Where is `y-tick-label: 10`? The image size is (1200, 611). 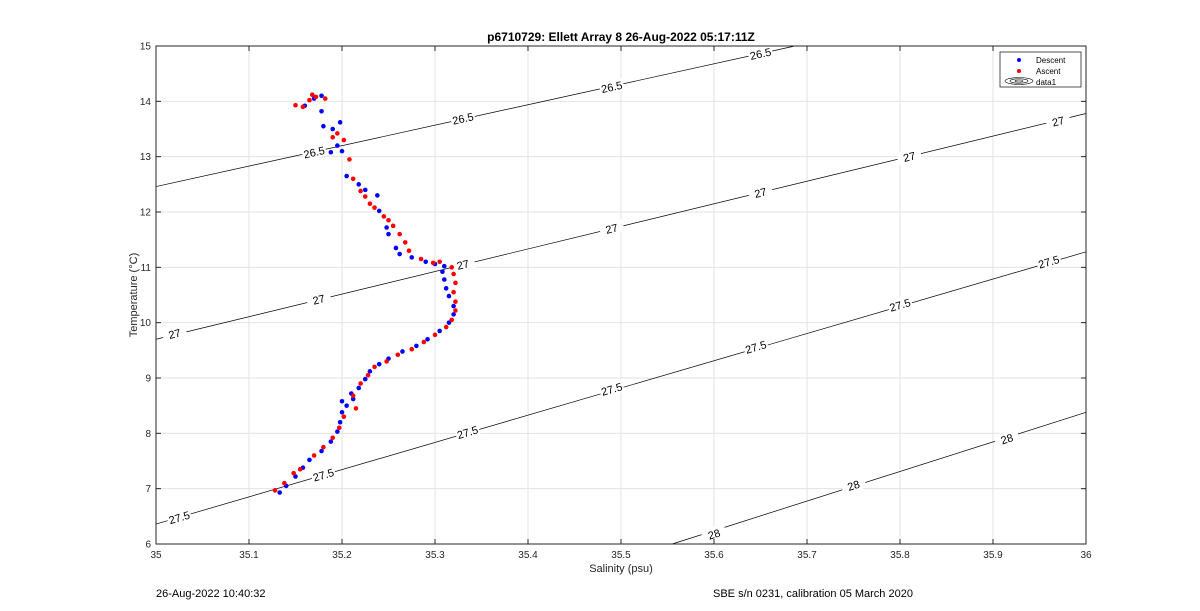
y-tick-label: 10 is located at coordinates (146, 323).